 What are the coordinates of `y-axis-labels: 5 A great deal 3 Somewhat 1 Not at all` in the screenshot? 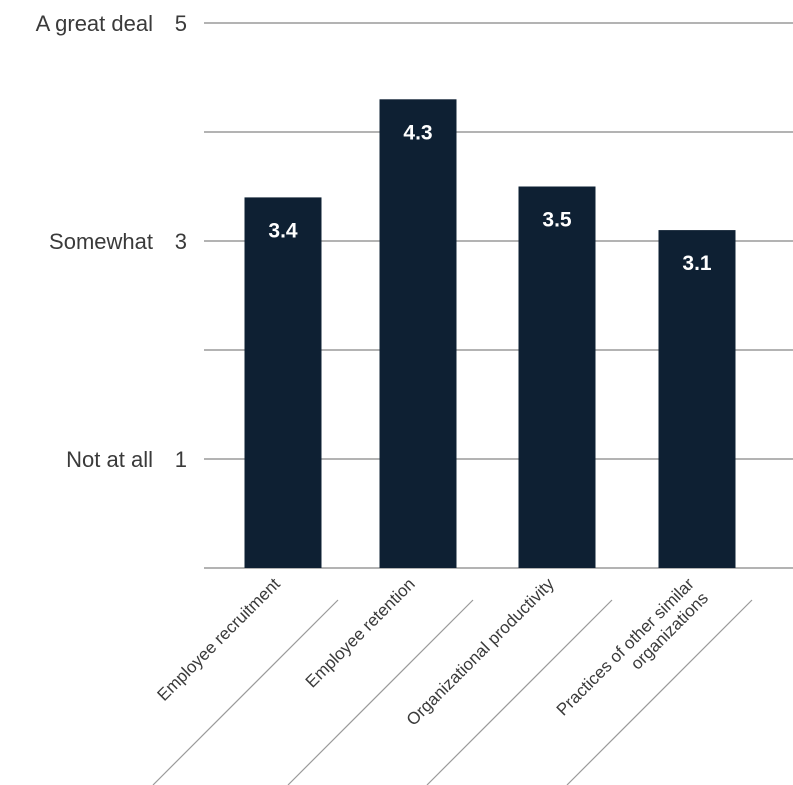 It's located at (111, 241).